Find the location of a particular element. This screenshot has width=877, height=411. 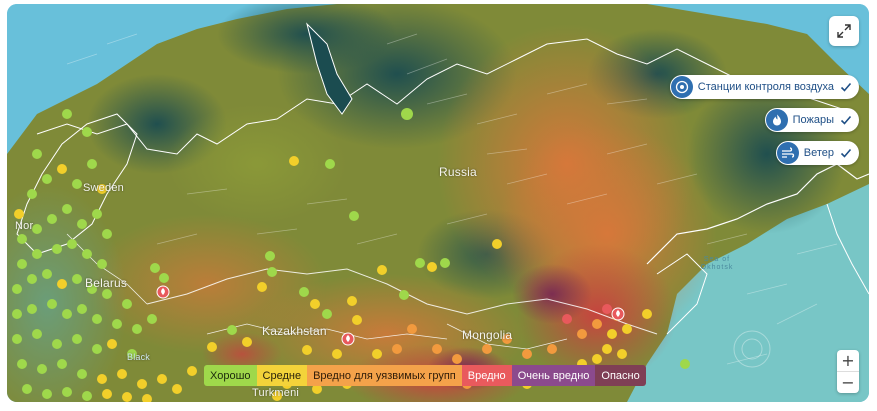

legend-unhealthy-label: Вредно is located at coordinates (486, 375).